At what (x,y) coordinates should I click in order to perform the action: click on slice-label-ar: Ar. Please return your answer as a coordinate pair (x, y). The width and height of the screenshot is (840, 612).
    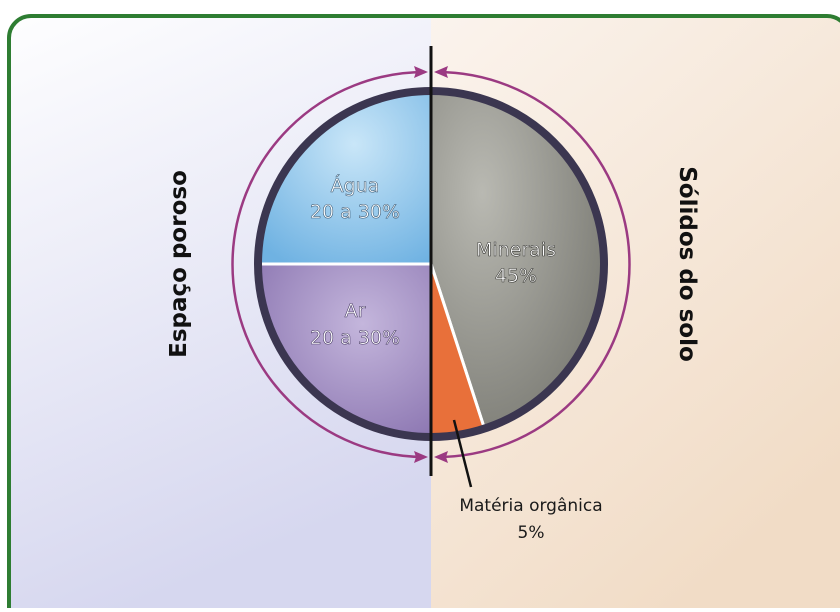
    Looking at the image, I should click on (355, 311).